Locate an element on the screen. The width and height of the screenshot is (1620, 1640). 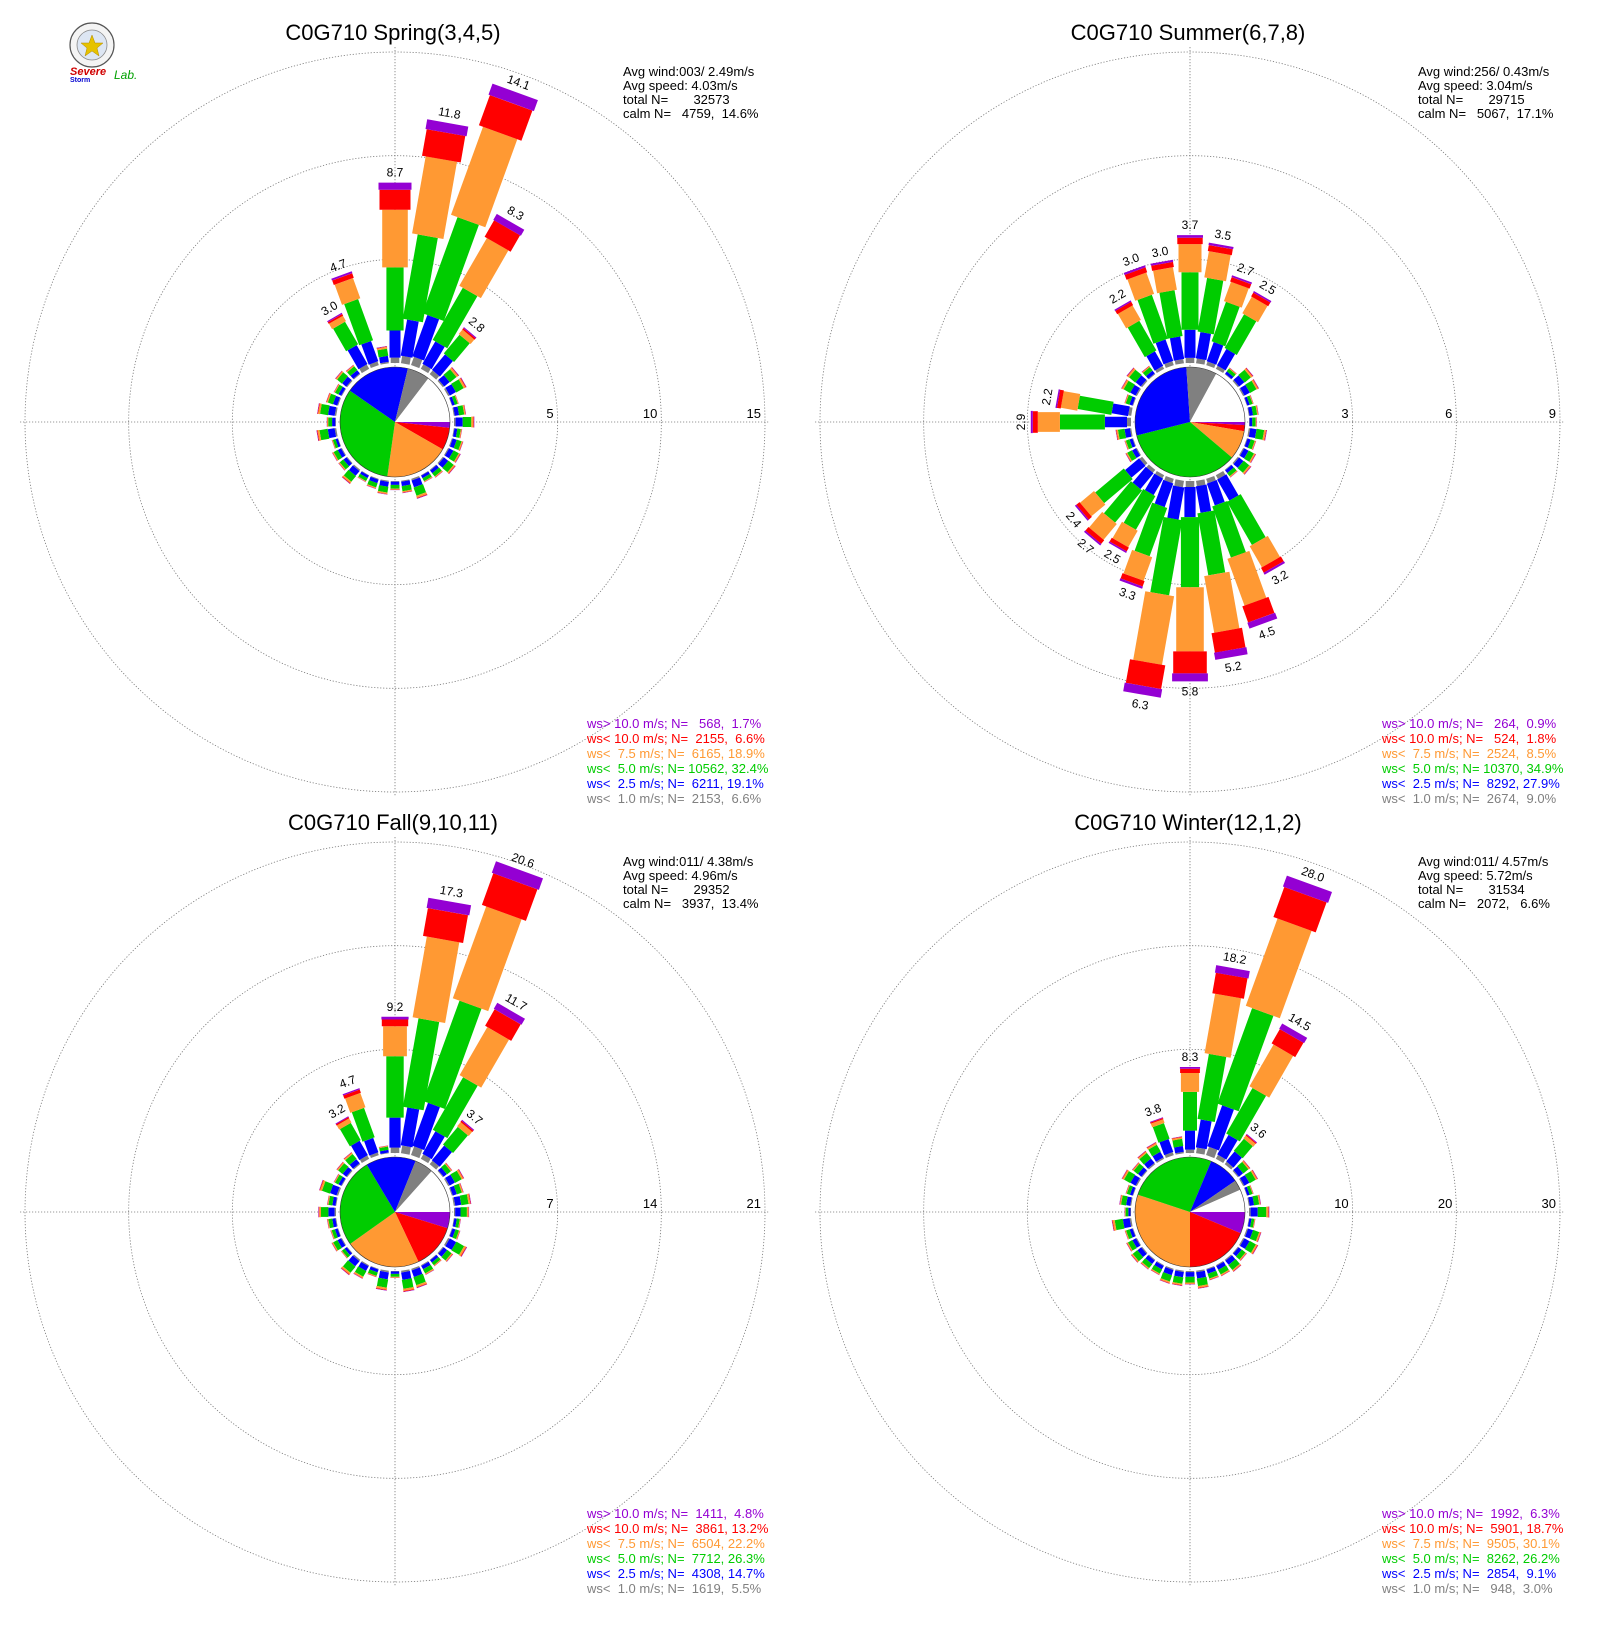
bar-segment-120-lt10 is located at coordinates (463, 1251).